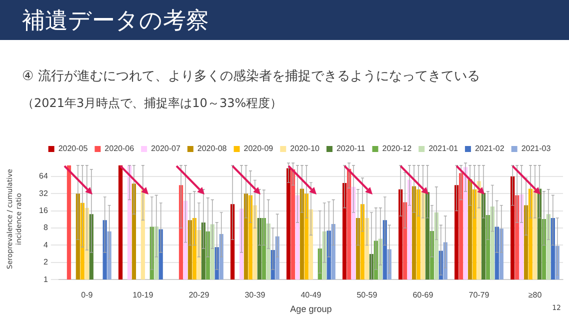  I want to click on chart-subtitle: ④ 流行が進むにつれて、より多くの感染者を捕捉できるようになってきている, so click(251, 76).